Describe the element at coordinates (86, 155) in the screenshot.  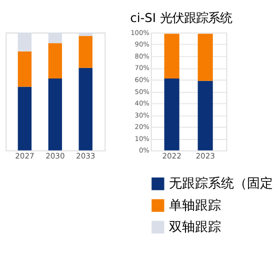
I see `x-tick-label: 2033` at that location.